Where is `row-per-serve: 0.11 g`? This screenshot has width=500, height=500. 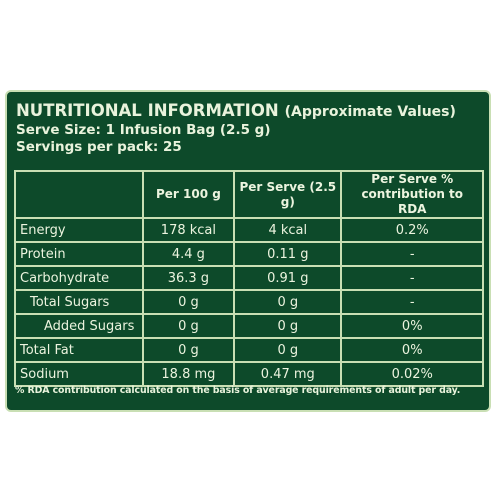
row-per-serve: 0.11 g is located at coordinates (288, 254).